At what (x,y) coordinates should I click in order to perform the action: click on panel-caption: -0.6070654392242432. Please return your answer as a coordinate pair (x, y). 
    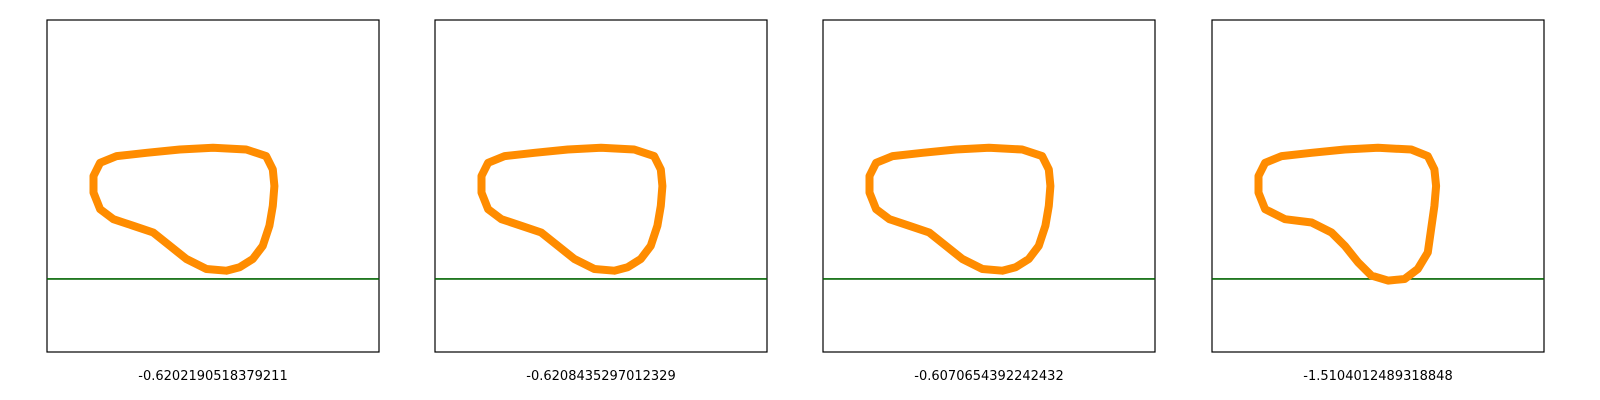
    Looking at the image, I should click on (988, 376).